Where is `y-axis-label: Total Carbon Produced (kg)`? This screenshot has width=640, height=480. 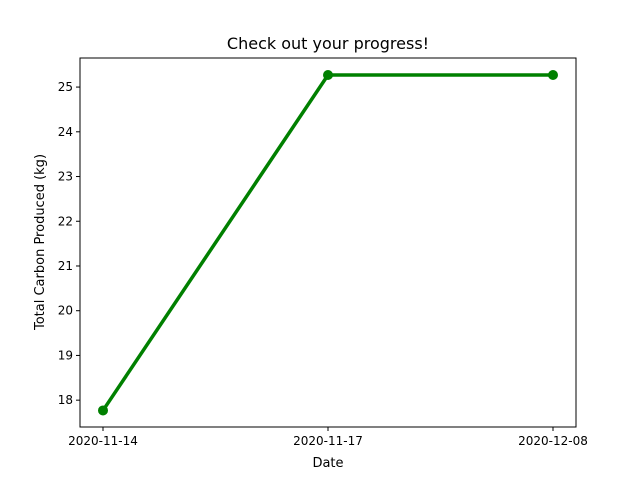
y-axis-label: Total Carbon Produced (kg) is located at coordinates (40, 242).